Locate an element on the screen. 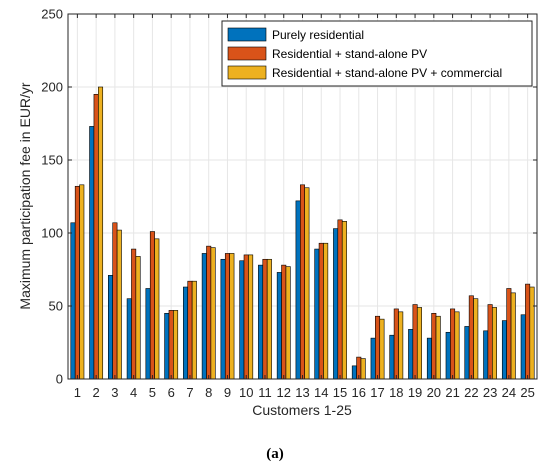 The height and width of the screenshot is (468, 550). x-tick-label: 9 is located at coordinates (227, 392).